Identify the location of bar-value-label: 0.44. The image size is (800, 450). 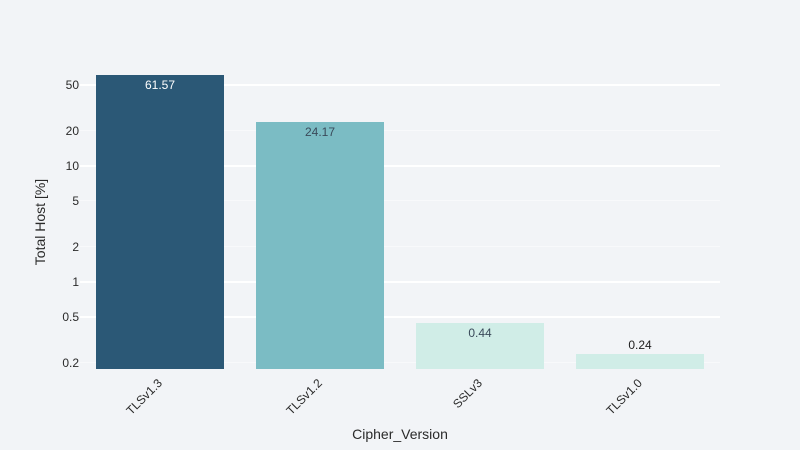
(480, 333).